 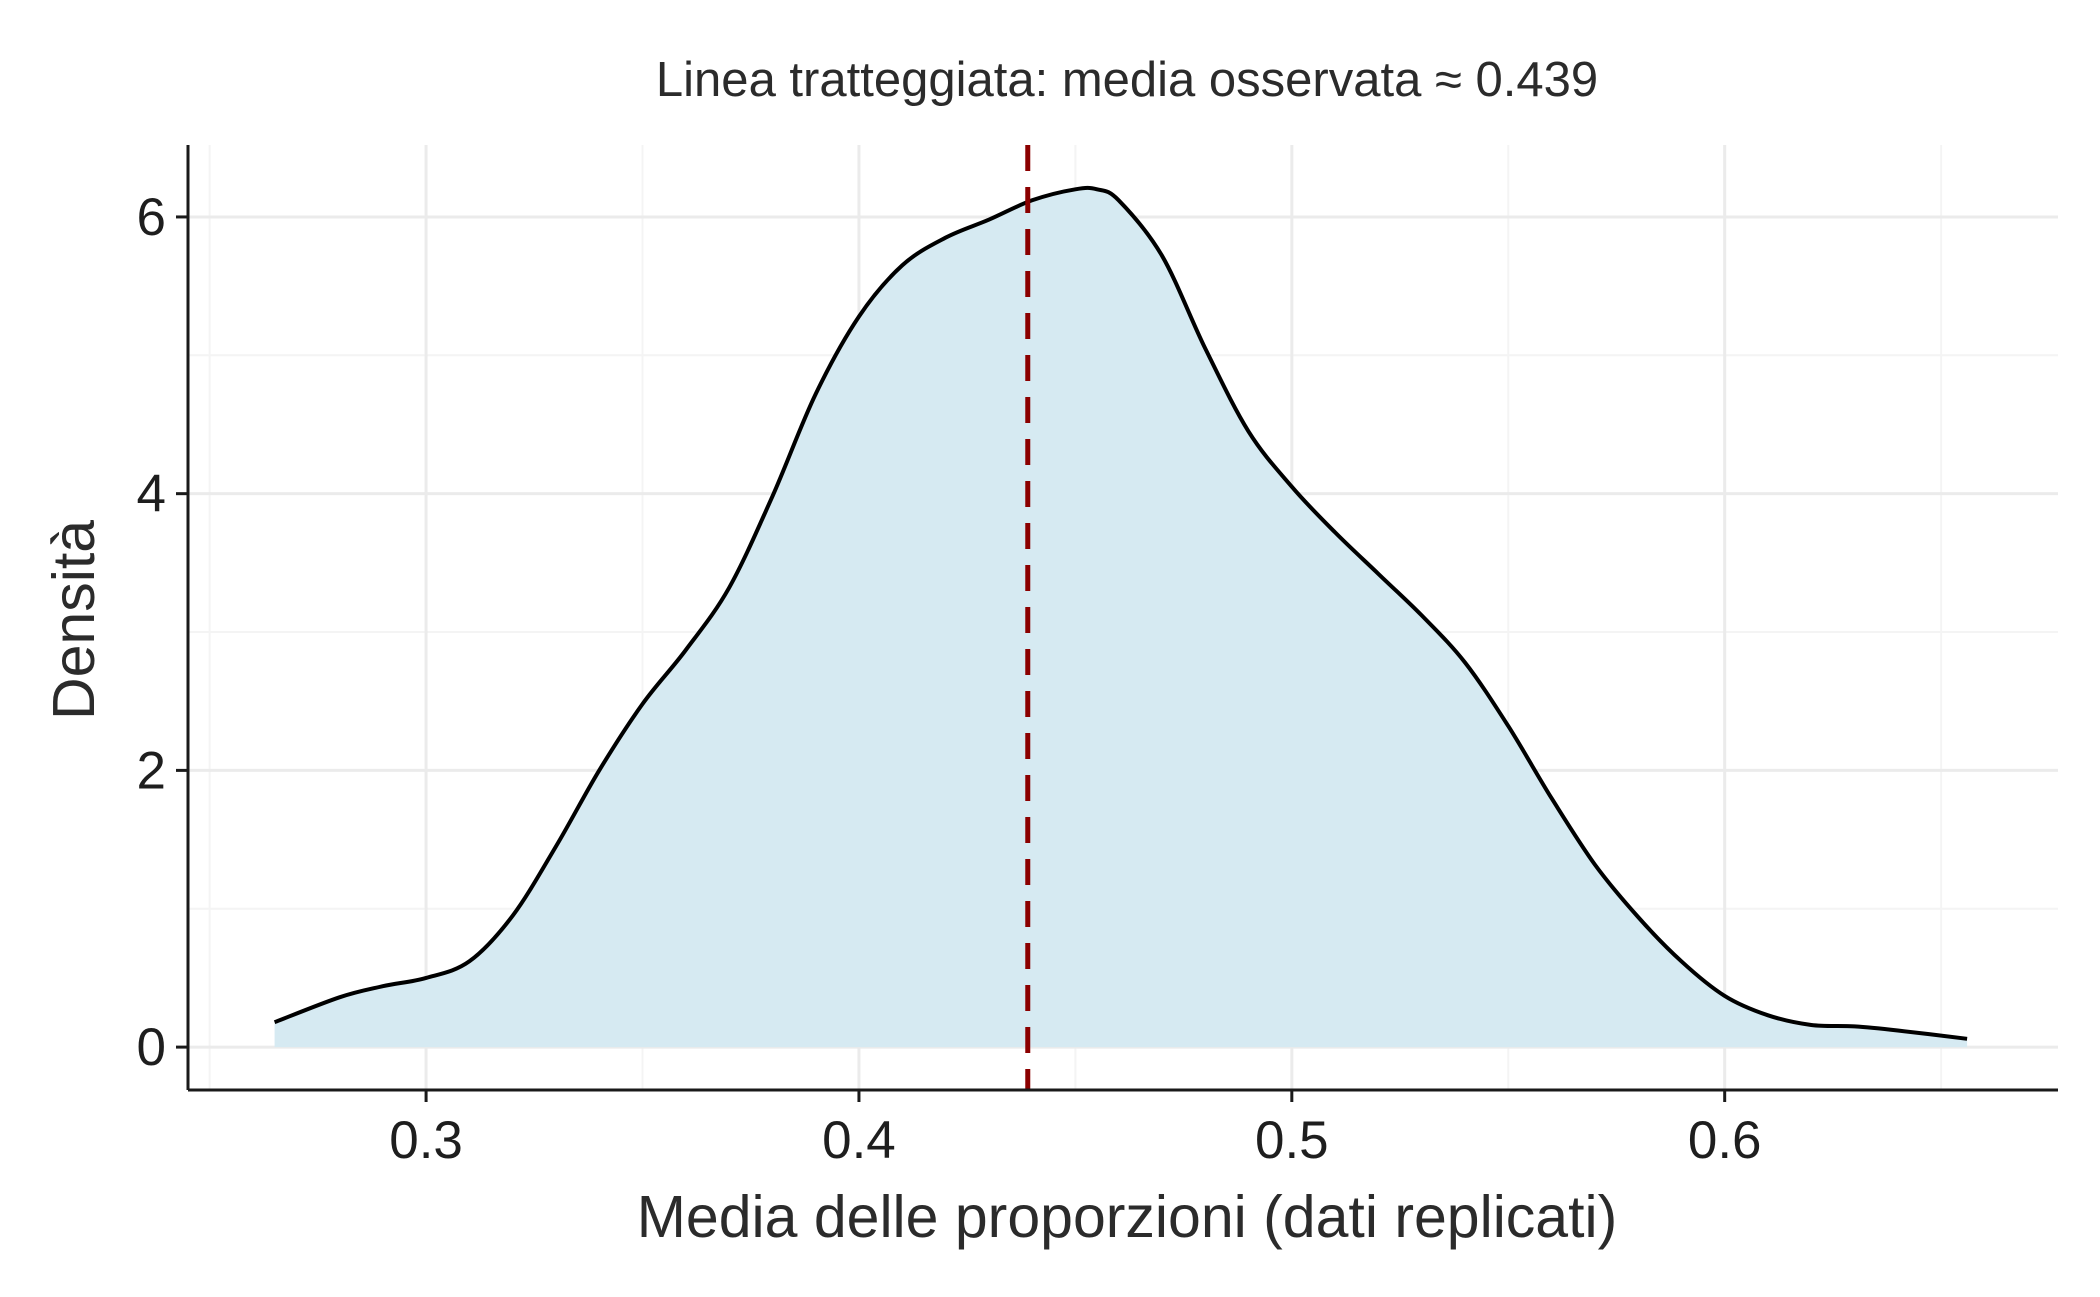 What do you see at coordinates (426, 1140) in the screenshot?
I see `x-tick-label-0: 0.3` at bounding box center [426, 1140].